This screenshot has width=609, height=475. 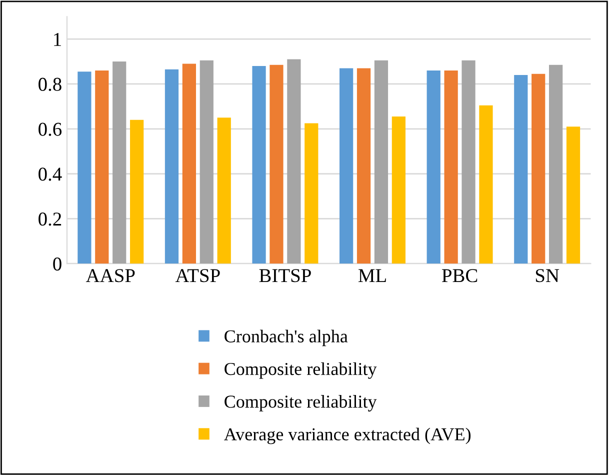 I want to click on y-tick-label: 0.4, so click(x=50, y=174).